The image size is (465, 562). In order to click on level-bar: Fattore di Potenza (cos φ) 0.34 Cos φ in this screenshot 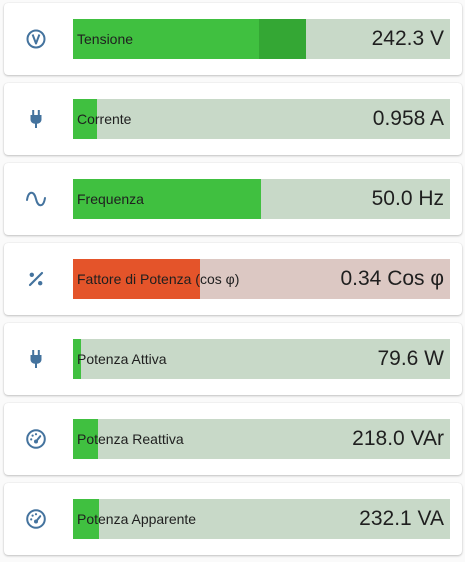, I will do `click(261, 279)`.